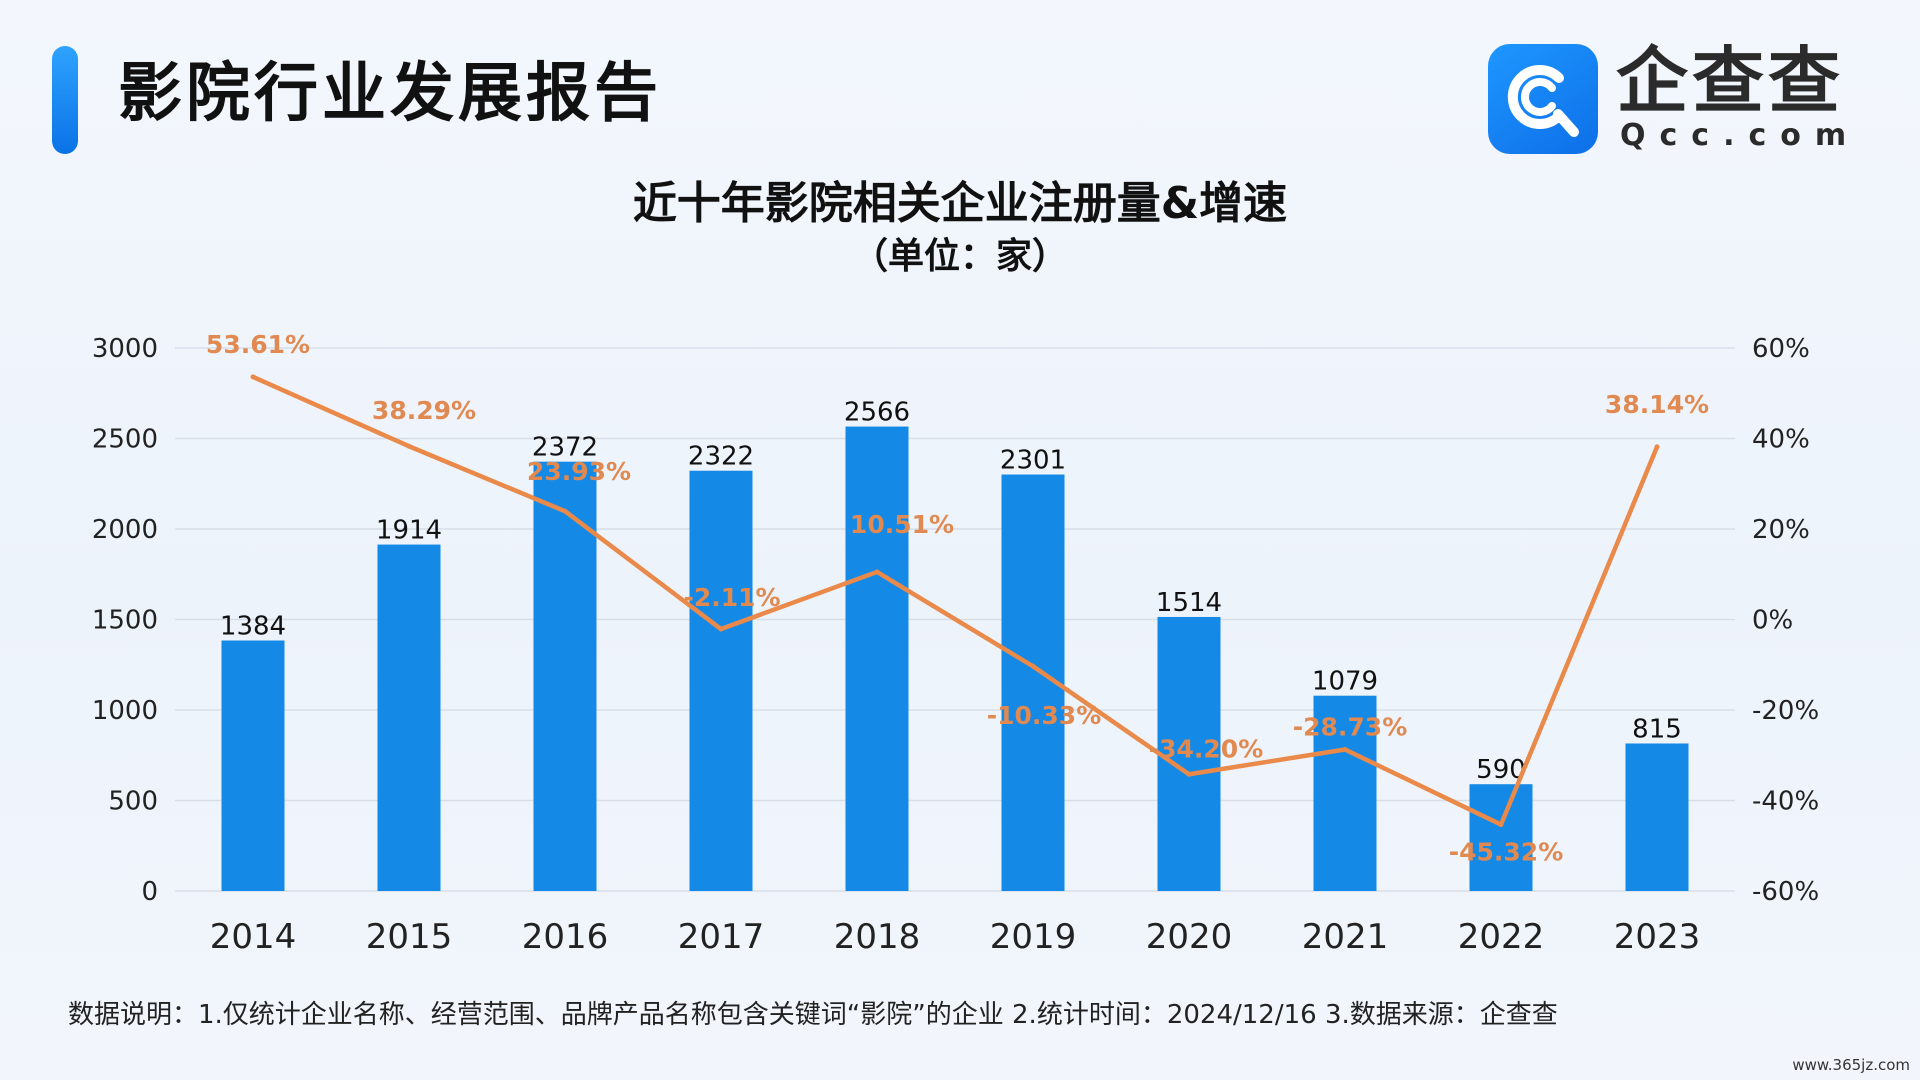  What do you see at coordinates (133, 802) in the screenshot?
I see `y-left-tick-label: 500` at bounding box center [133, 802].